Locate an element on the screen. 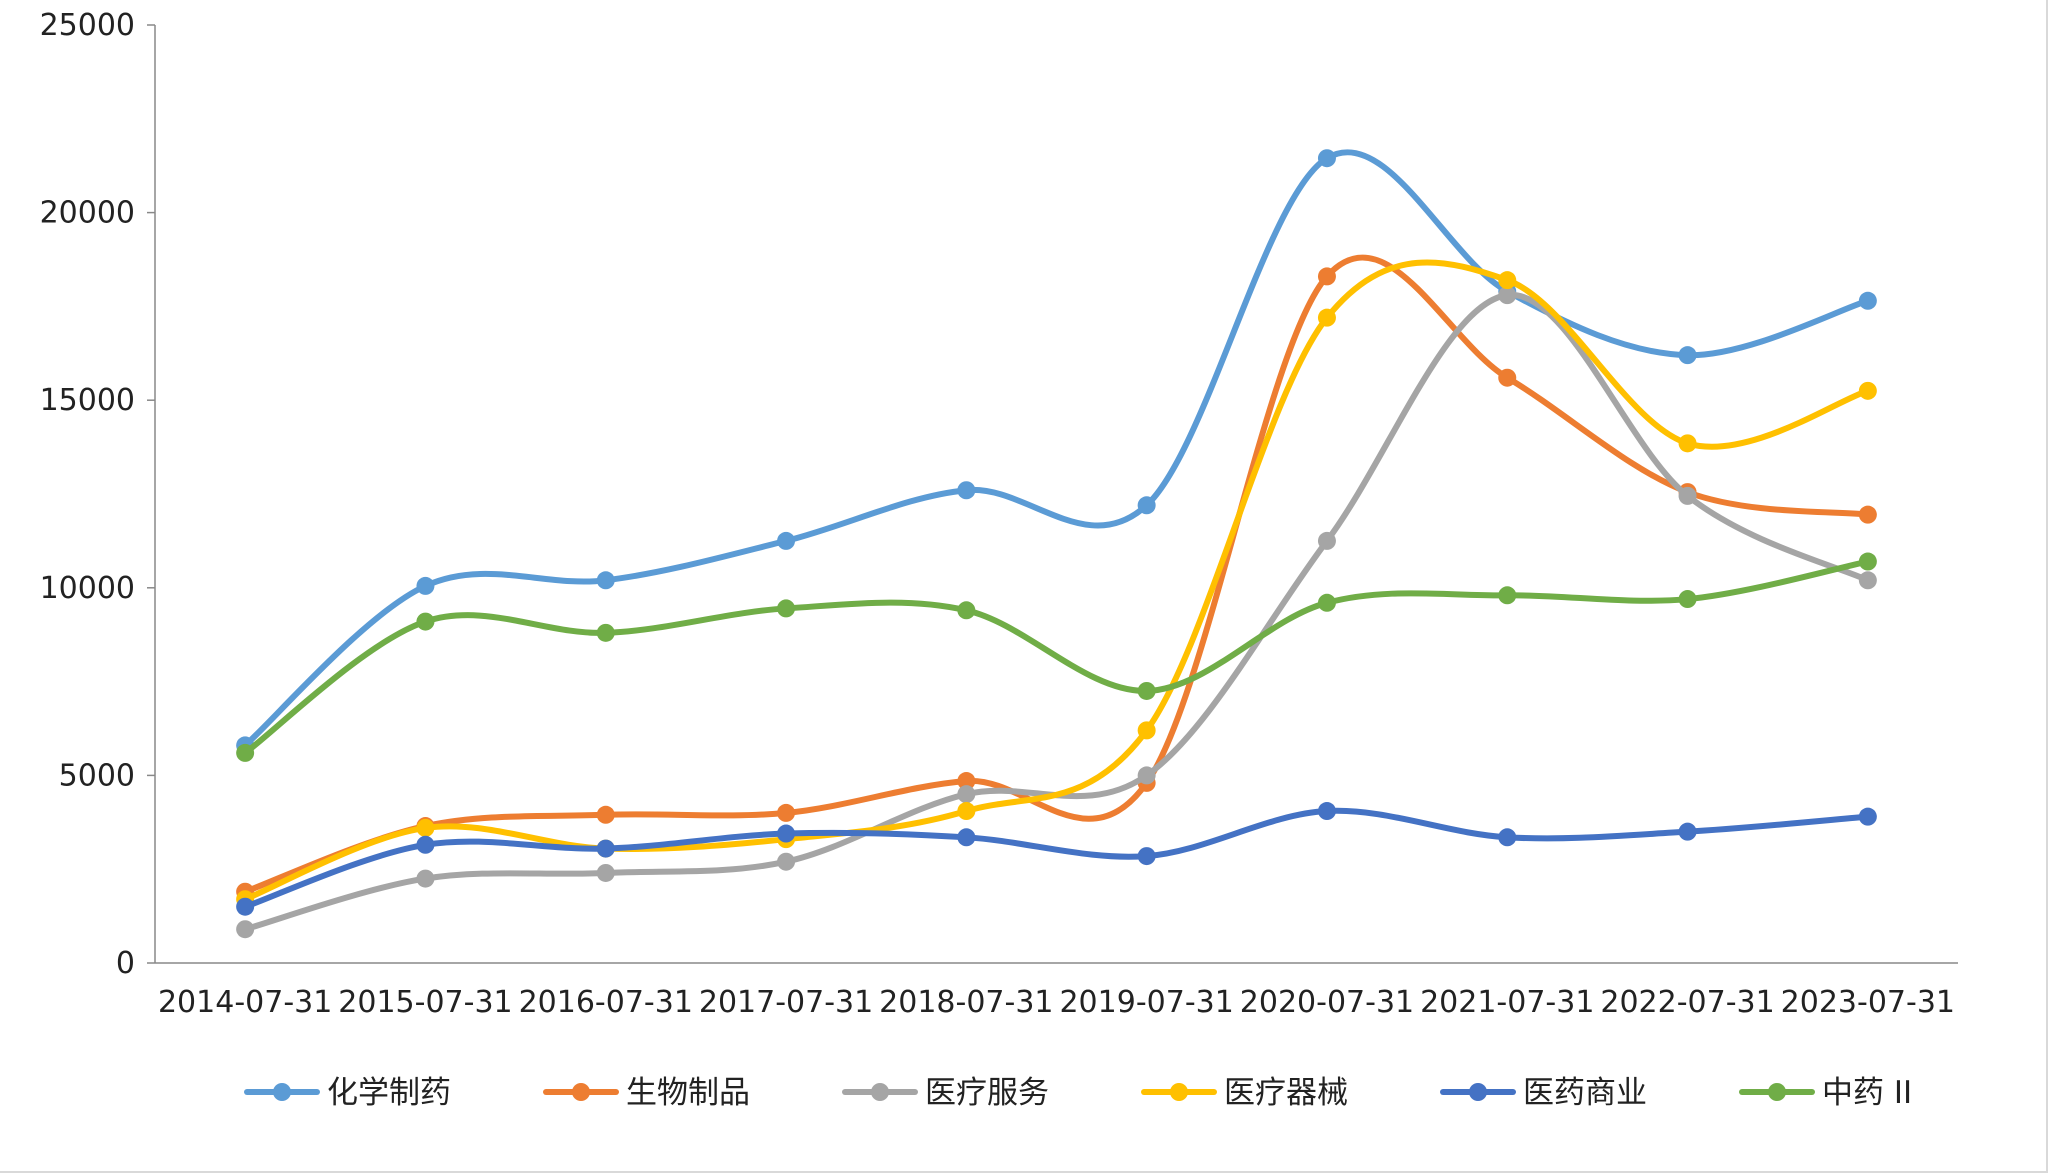 Image resolution: width=2048 pixels, height=1173 pixels. legend-item: 化学制药 is located at coordinates (347, 1093).